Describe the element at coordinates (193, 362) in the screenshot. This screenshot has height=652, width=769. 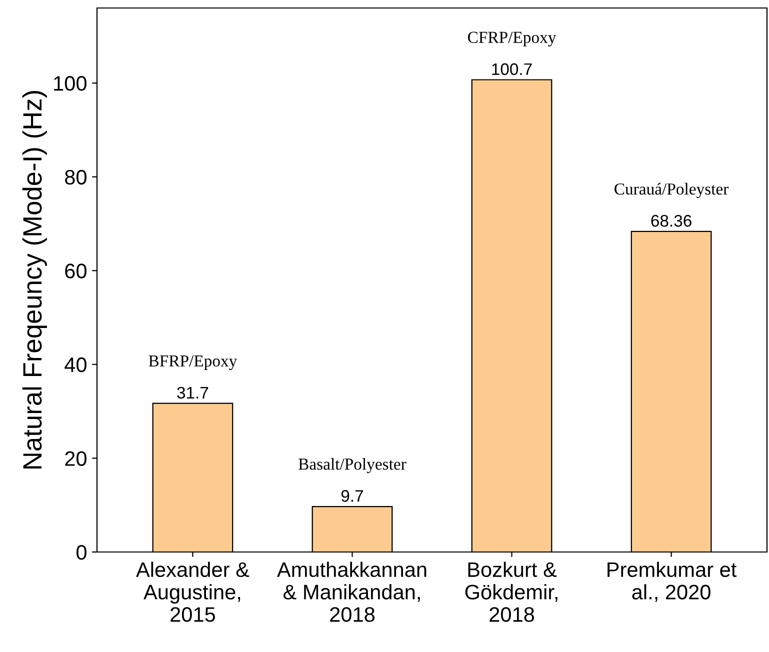
I see `annotation: BFRP/Epoxy` at that location.